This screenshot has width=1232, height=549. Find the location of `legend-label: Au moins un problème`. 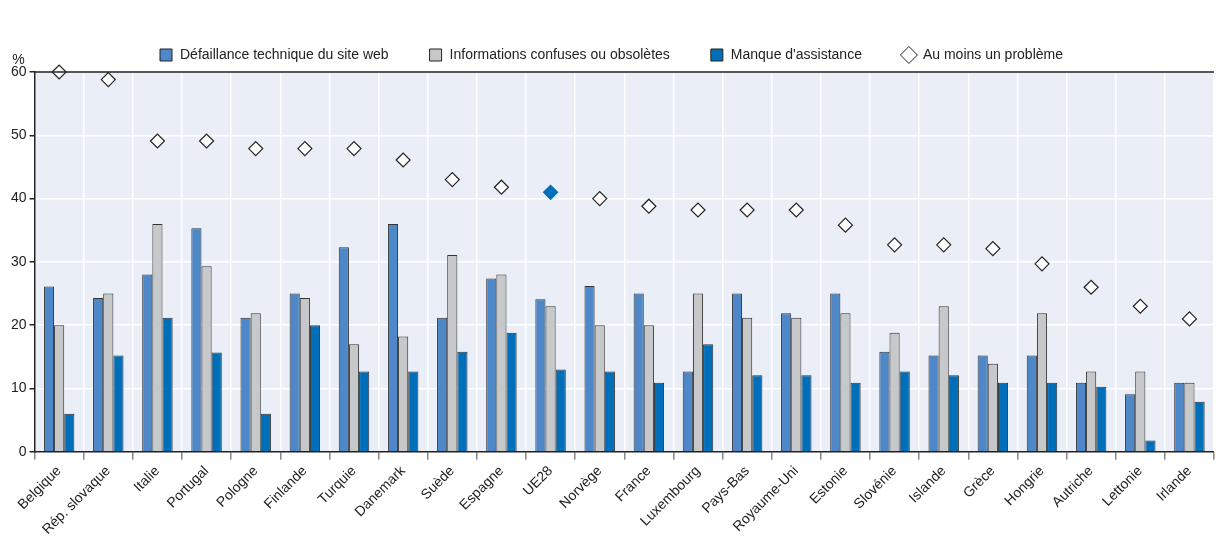

legend-label: Au moins un problème is located at coordinates (993, 53).